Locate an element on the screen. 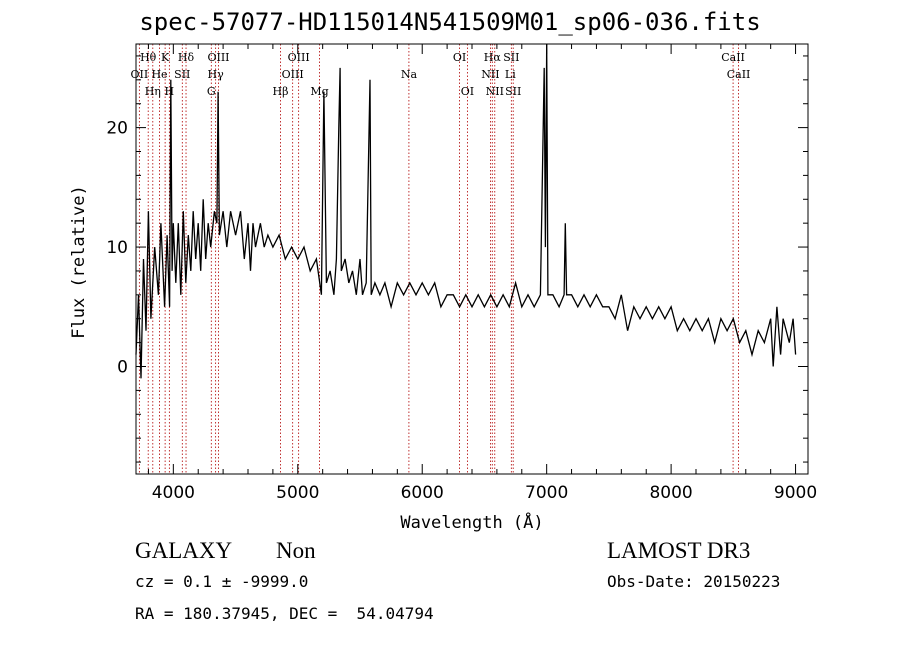 The height and width of the screenshot is (649, 900). x-tick-label: 5000 is located at coordinates (297, 493).